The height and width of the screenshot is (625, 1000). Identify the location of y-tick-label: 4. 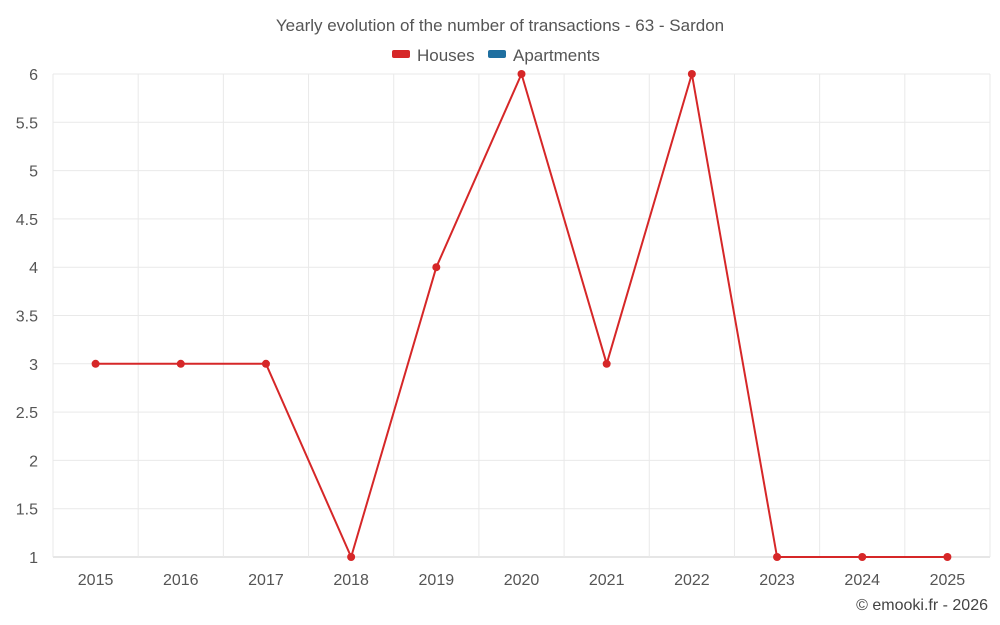
(33, 268).